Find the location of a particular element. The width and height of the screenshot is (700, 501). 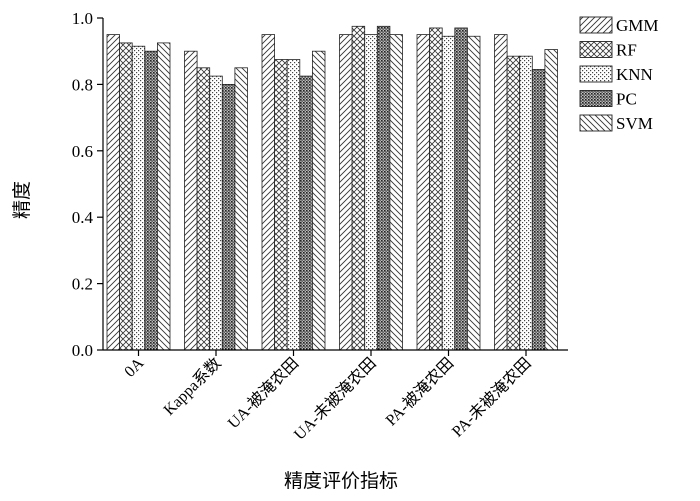

legend-label-svm: SVM is located at coordinates (634, 123).